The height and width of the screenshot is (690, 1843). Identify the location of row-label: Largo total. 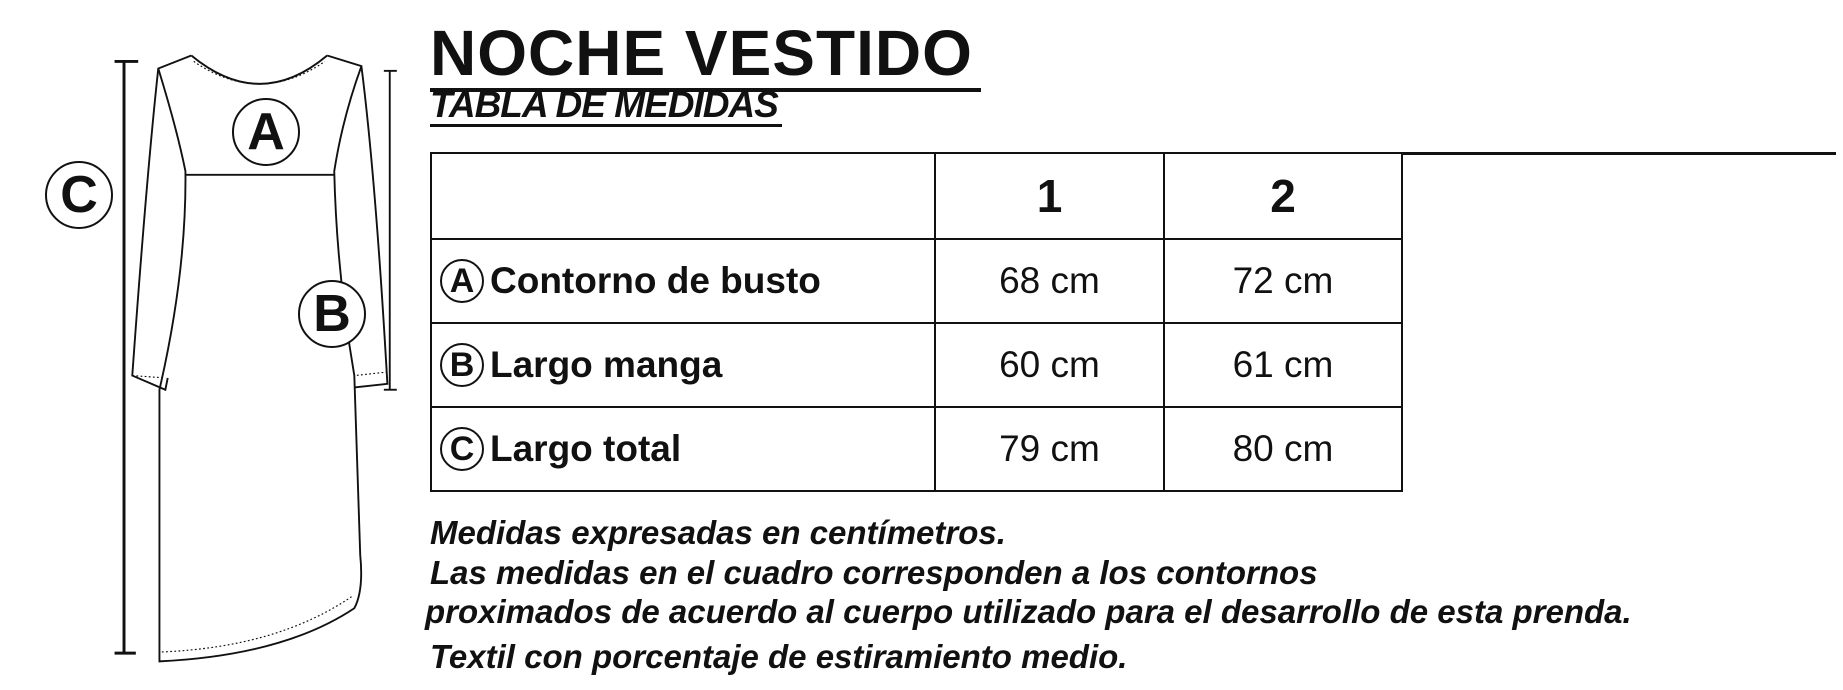
(586, 448).